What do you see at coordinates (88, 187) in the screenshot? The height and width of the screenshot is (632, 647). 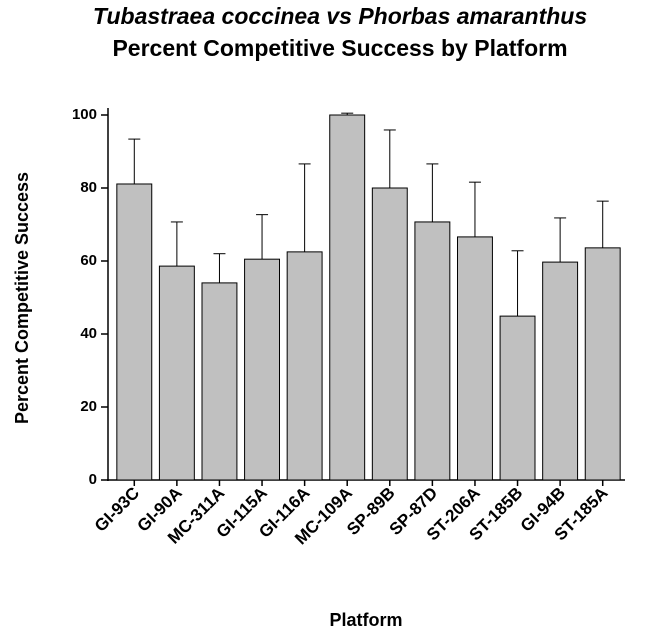 I see `y-tick-label: 80` at bounding box center [88, 187].